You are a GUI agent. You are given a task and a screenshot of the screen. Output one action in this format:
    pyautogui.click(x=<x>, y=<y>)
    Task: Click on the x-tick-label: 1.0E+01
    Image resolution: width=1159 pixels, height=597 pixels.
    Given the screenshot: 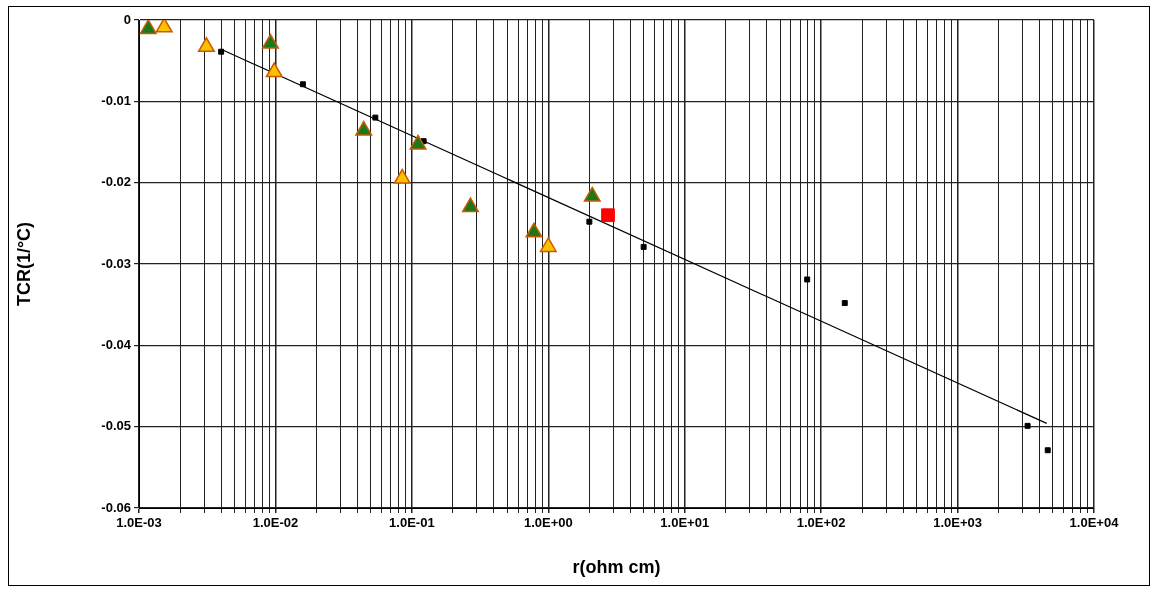 What is the action you would take?
    pyautogui.click(x=685, y=523)
    